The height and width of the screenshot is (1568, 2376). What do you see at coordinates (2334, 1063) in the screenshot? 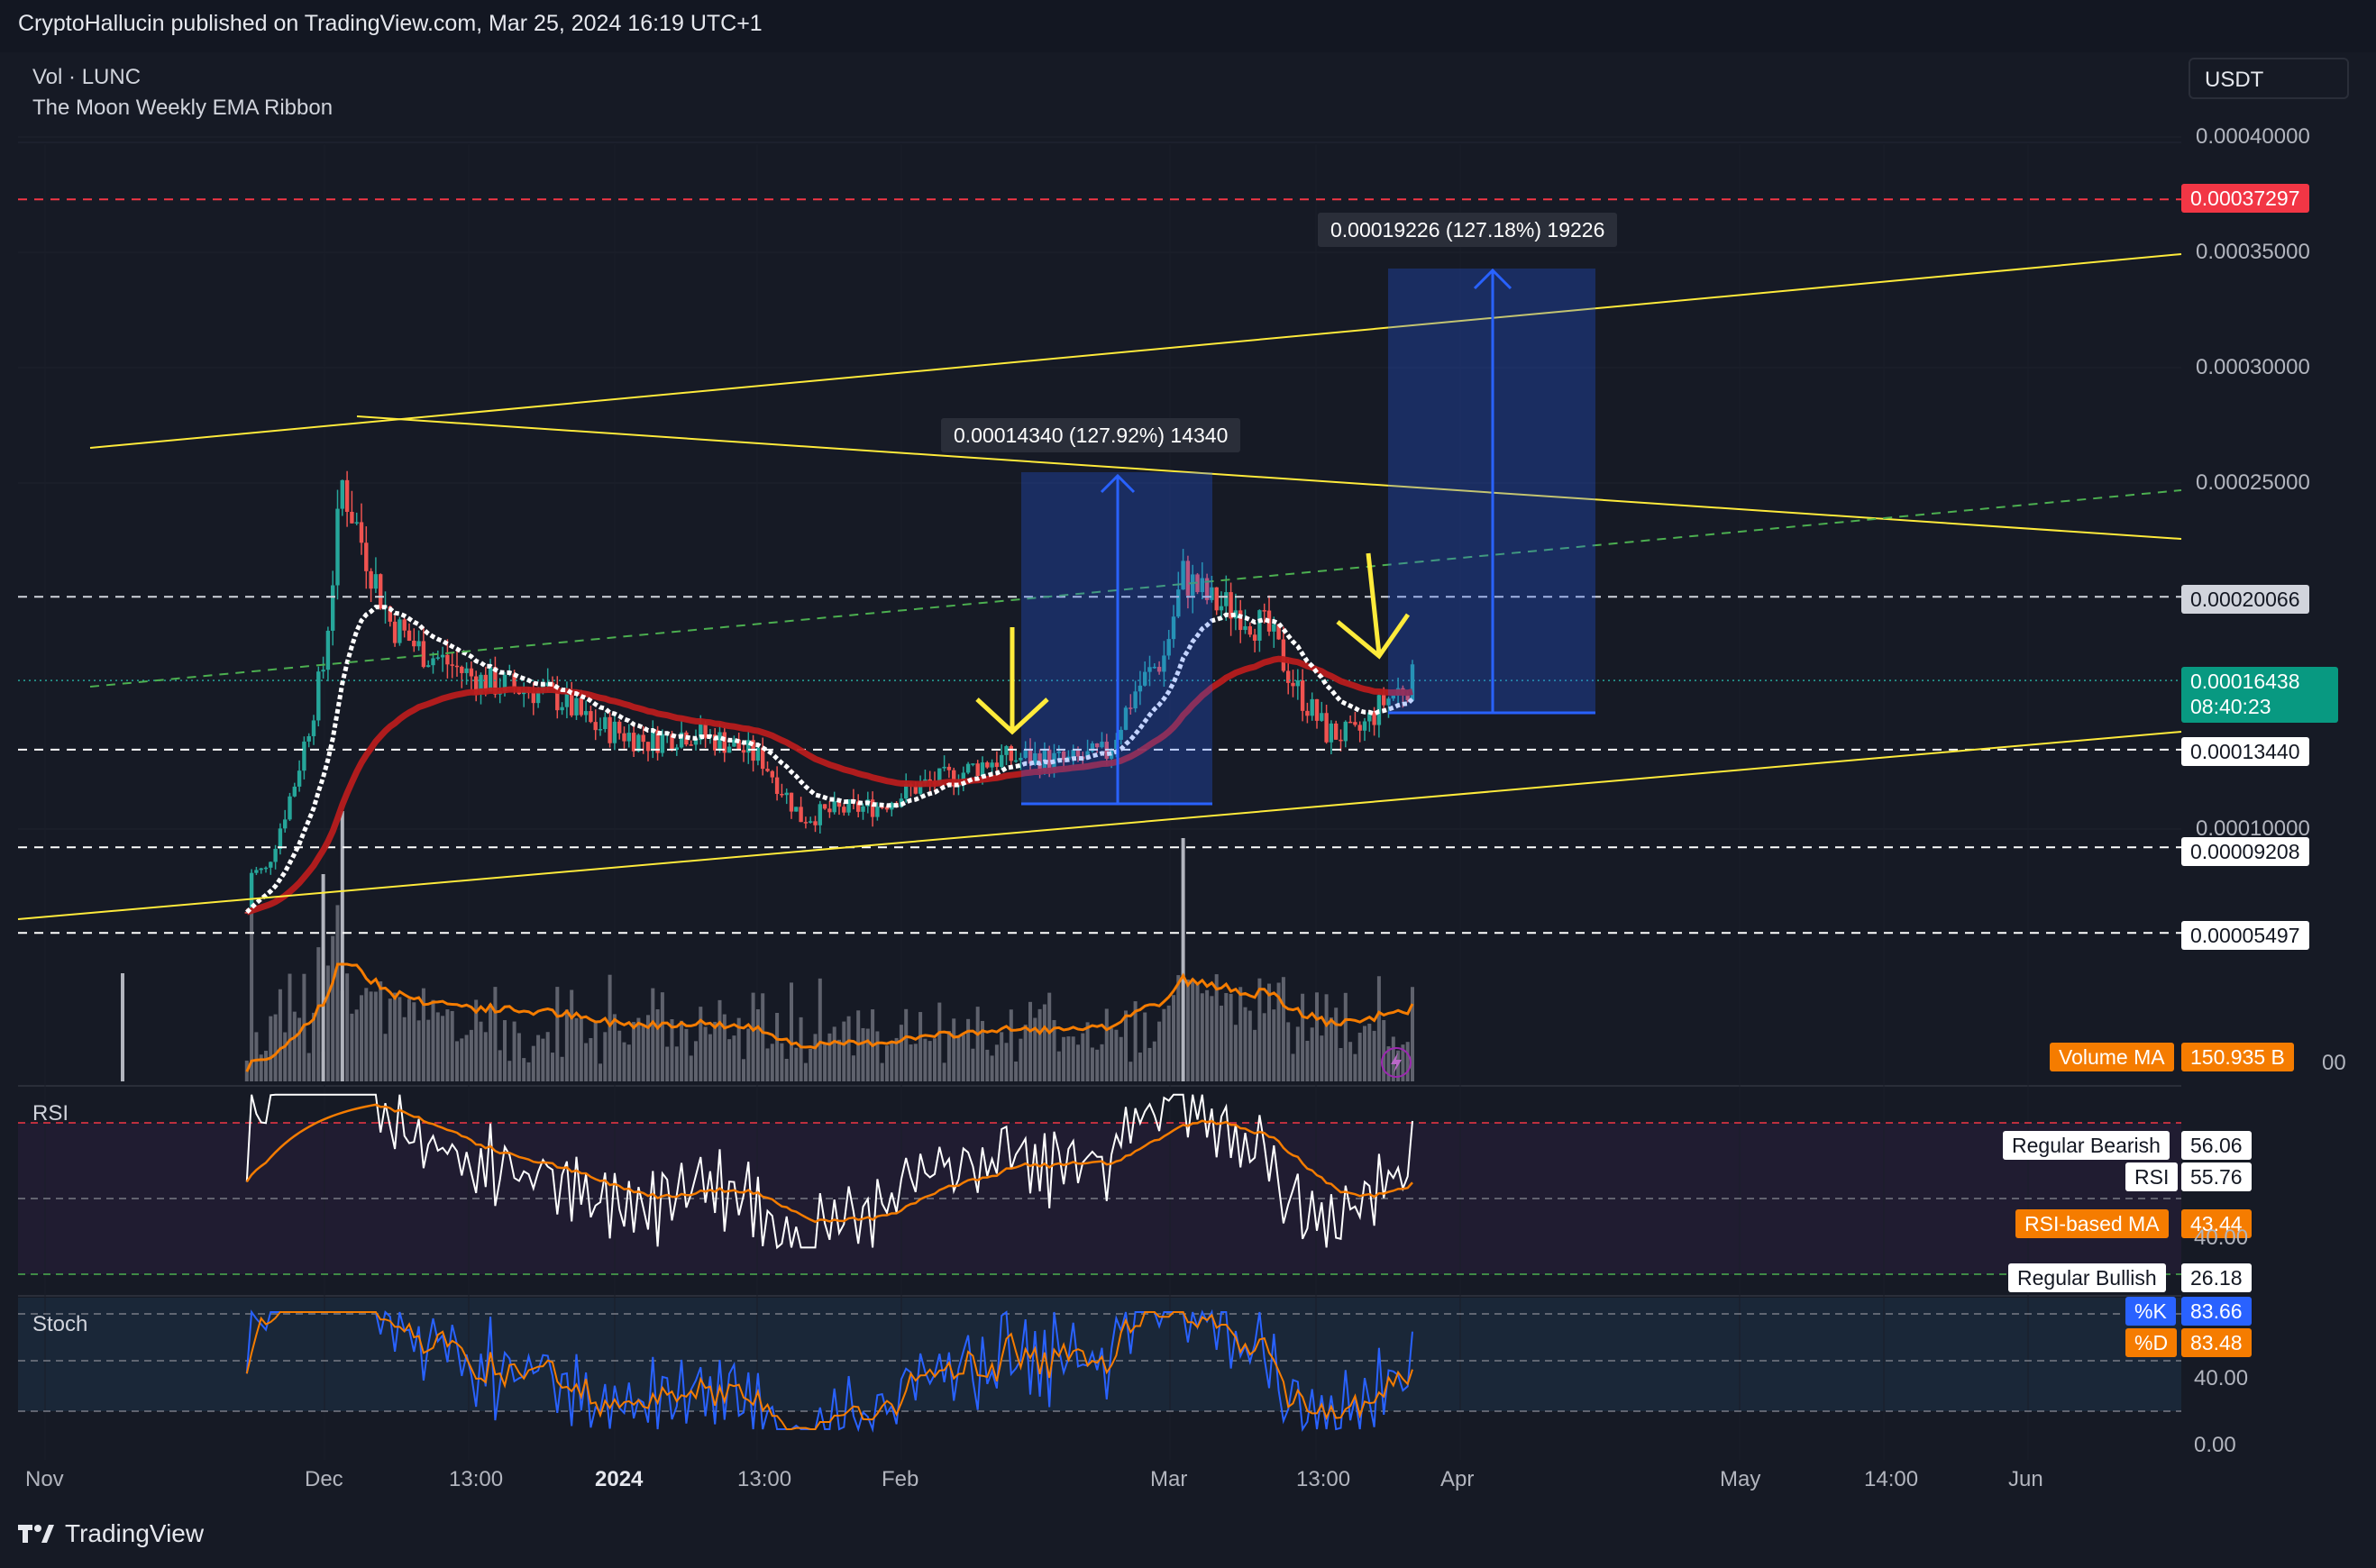
I see `volume-axis-label: 00` at bounding box center [2334, 1063].